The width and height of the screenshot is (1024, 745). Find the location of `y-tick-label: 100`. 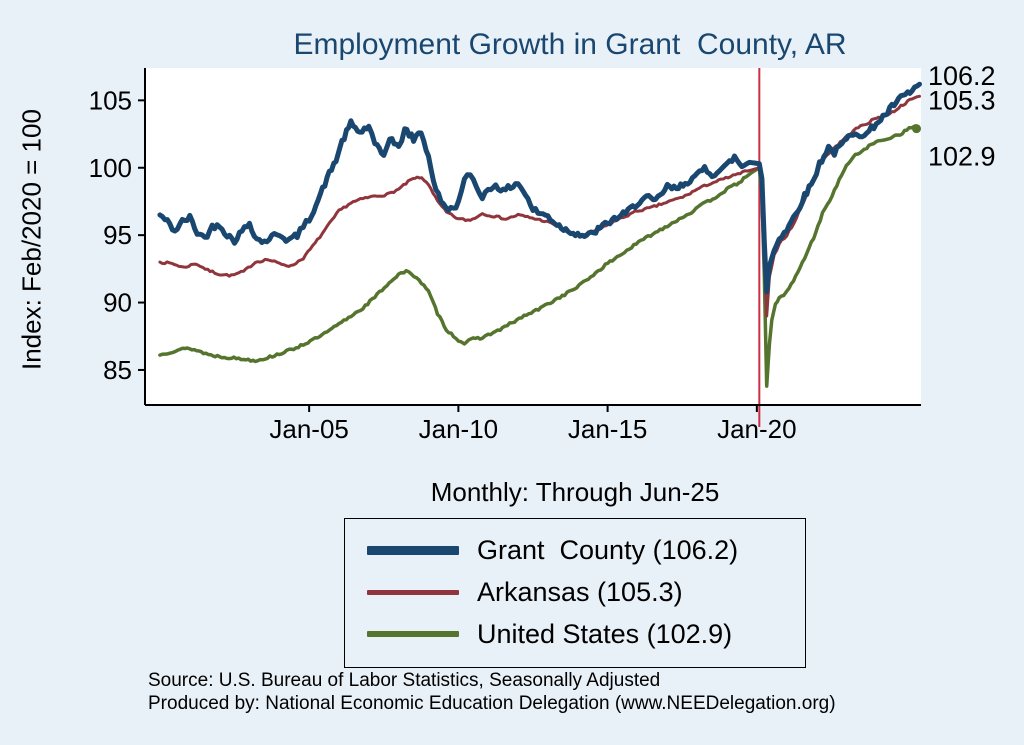

y-tick-label: 100 is located at coordinates (110, 168).